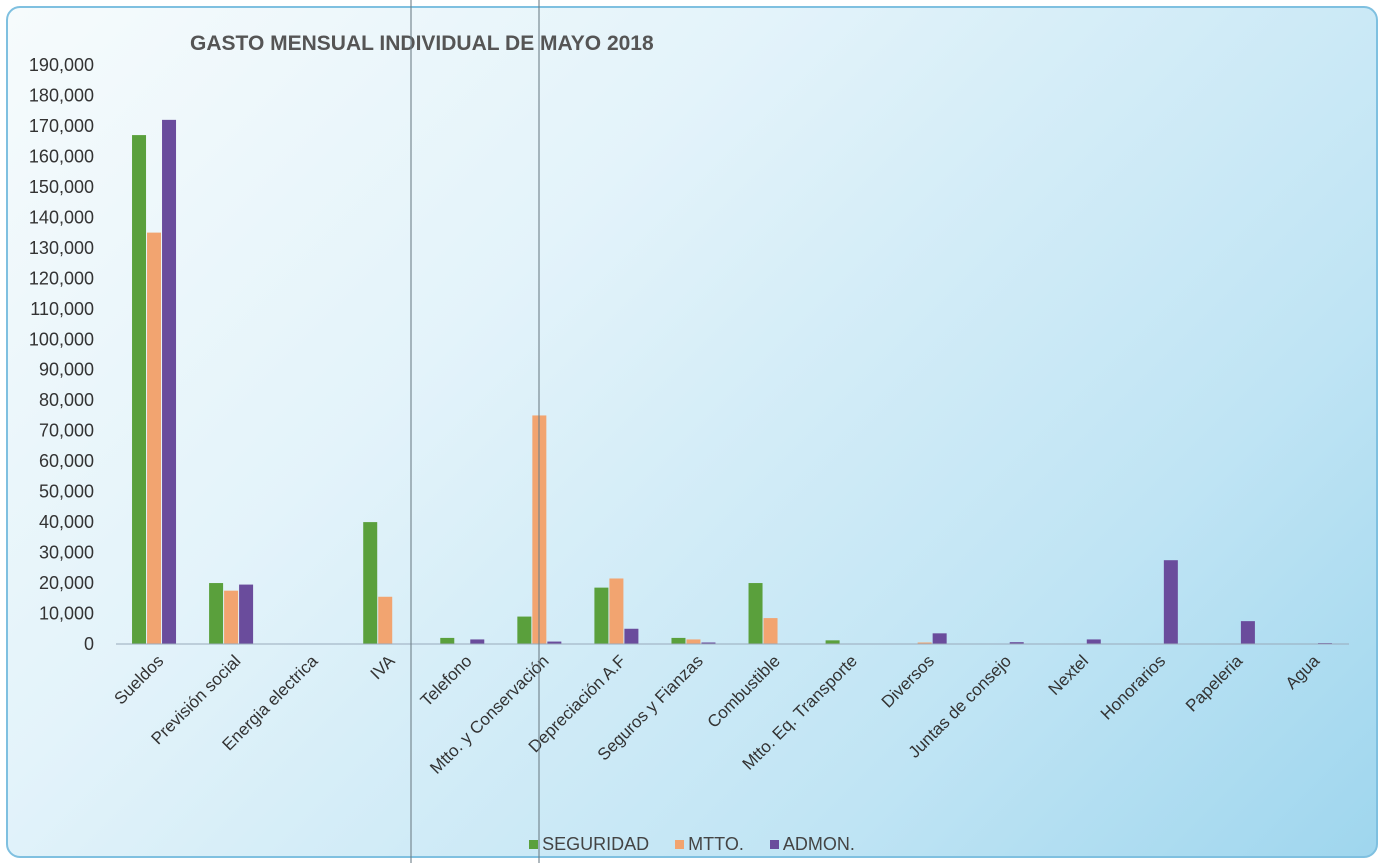 The height and width of the screenshot is (863, 1382). What do you see at coordinates (1214, 683) in the screenshot?
I see `x-tick-label: Papeleria` at bounding box center [1214, 683].